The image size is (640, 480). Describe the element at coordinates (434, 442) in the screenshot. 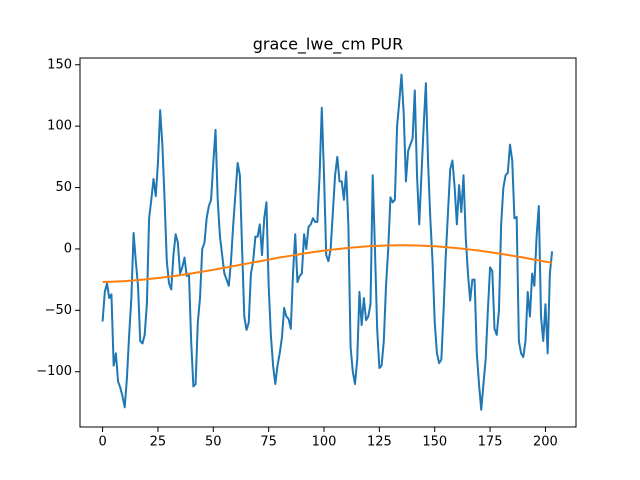

I see `x-tick-label: 150` at that location.